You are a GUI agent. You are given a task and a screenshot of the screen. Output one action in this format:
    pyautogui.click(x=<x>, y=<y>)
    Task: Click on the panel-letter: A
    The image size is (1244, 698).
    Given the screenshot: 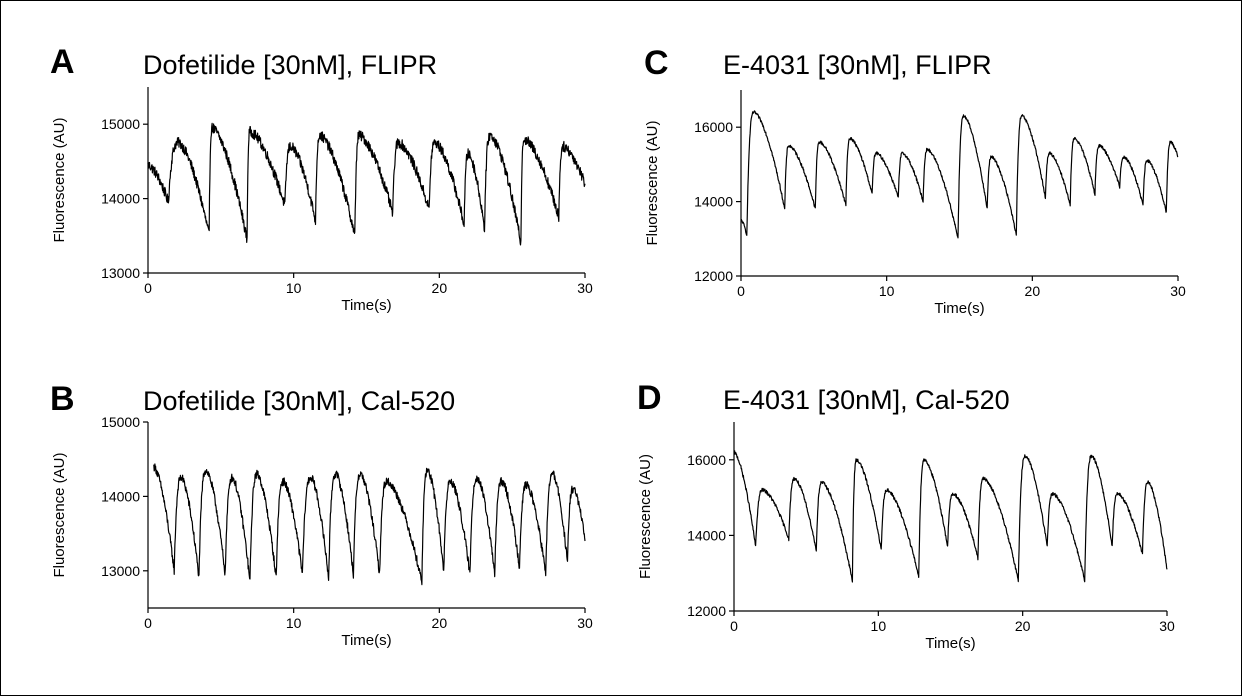 What is the action you would take?
    pyautogui.click(x=62, y=62)
    